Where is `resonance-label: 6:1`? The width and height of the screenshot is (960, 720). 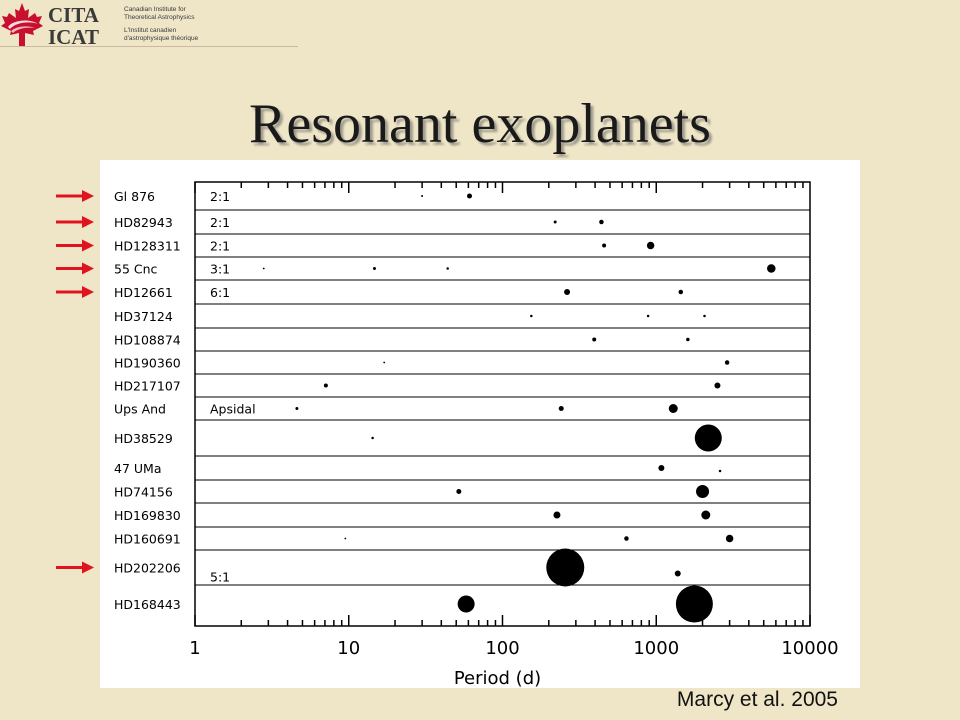 resonance-label: 6:1 is located at coordinates (220, 292).